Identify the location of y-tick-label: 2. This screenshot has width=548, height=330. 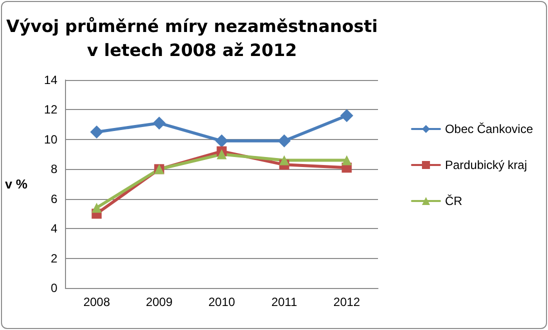
(54, 258).